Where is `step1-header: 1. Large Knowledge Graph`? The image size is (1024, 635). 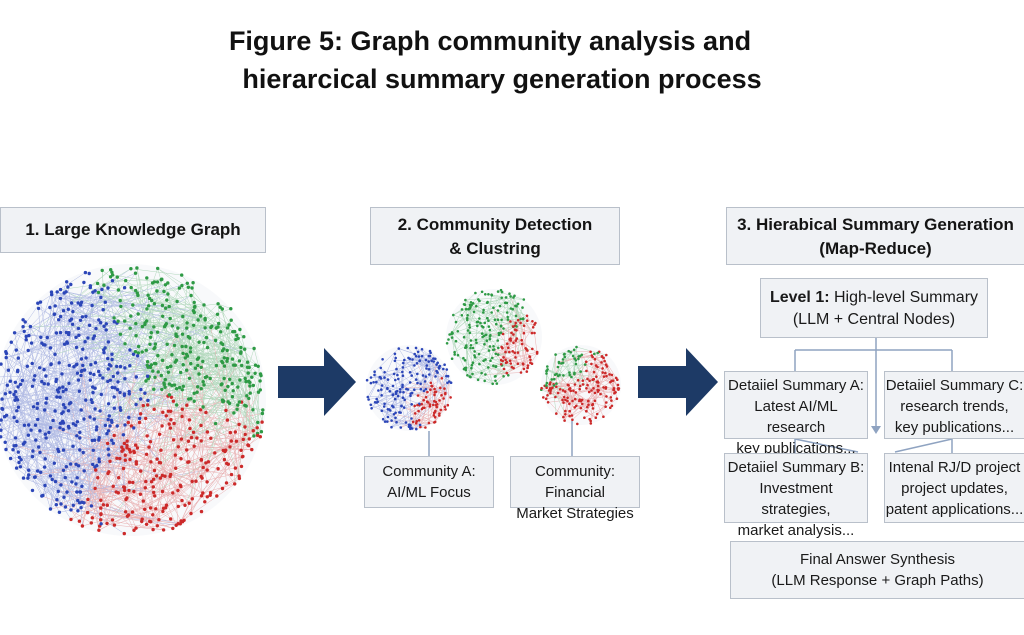
step1-header: 1. Large Knowledge Graph is located at coordinates (133, 230).